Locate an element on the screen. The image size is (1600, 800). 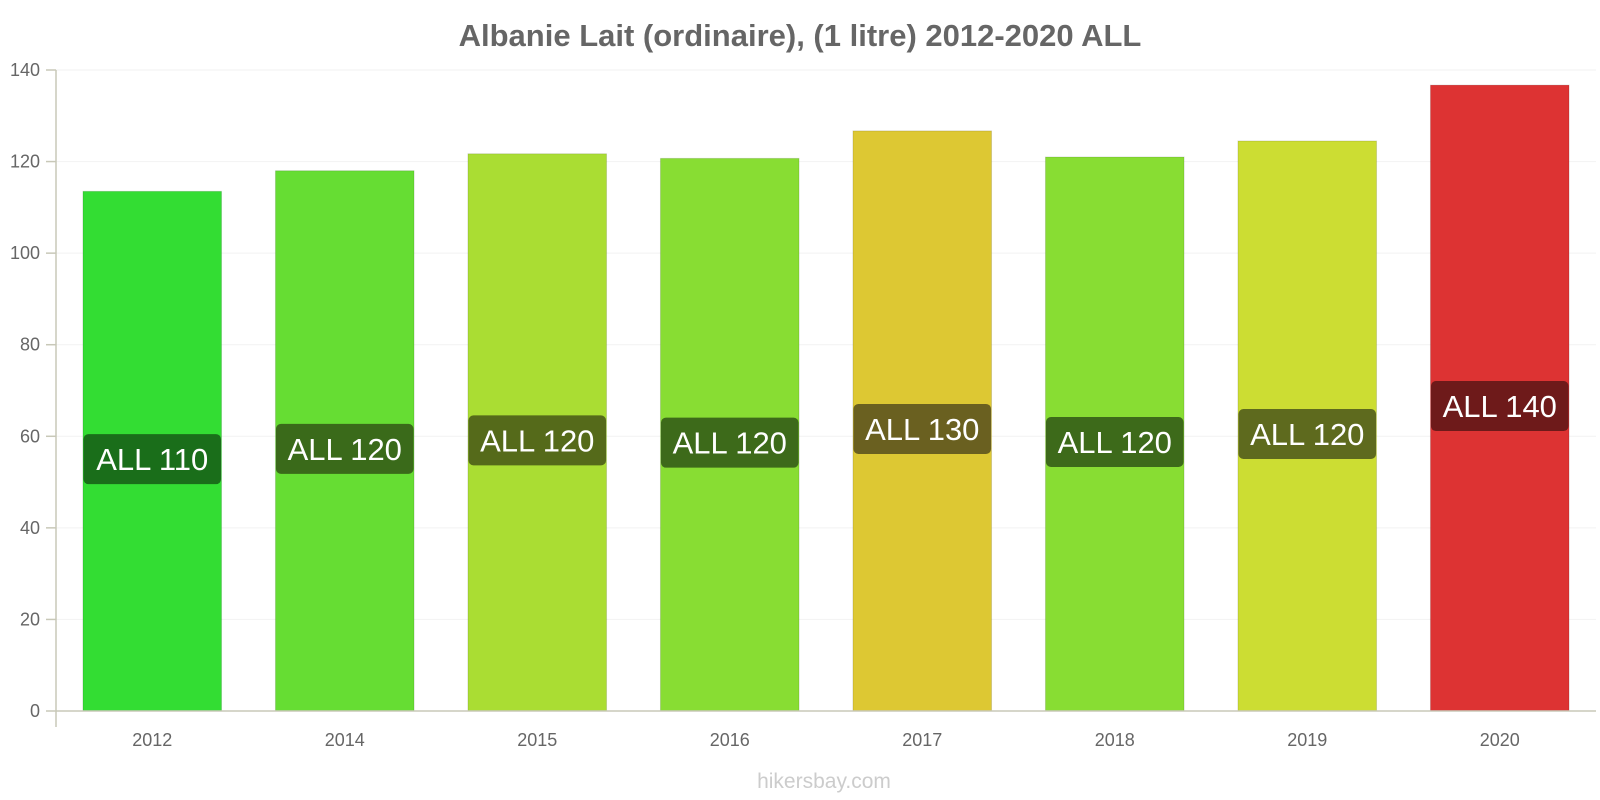
data-label: ALL 130 is located at coordinates (922, 429).